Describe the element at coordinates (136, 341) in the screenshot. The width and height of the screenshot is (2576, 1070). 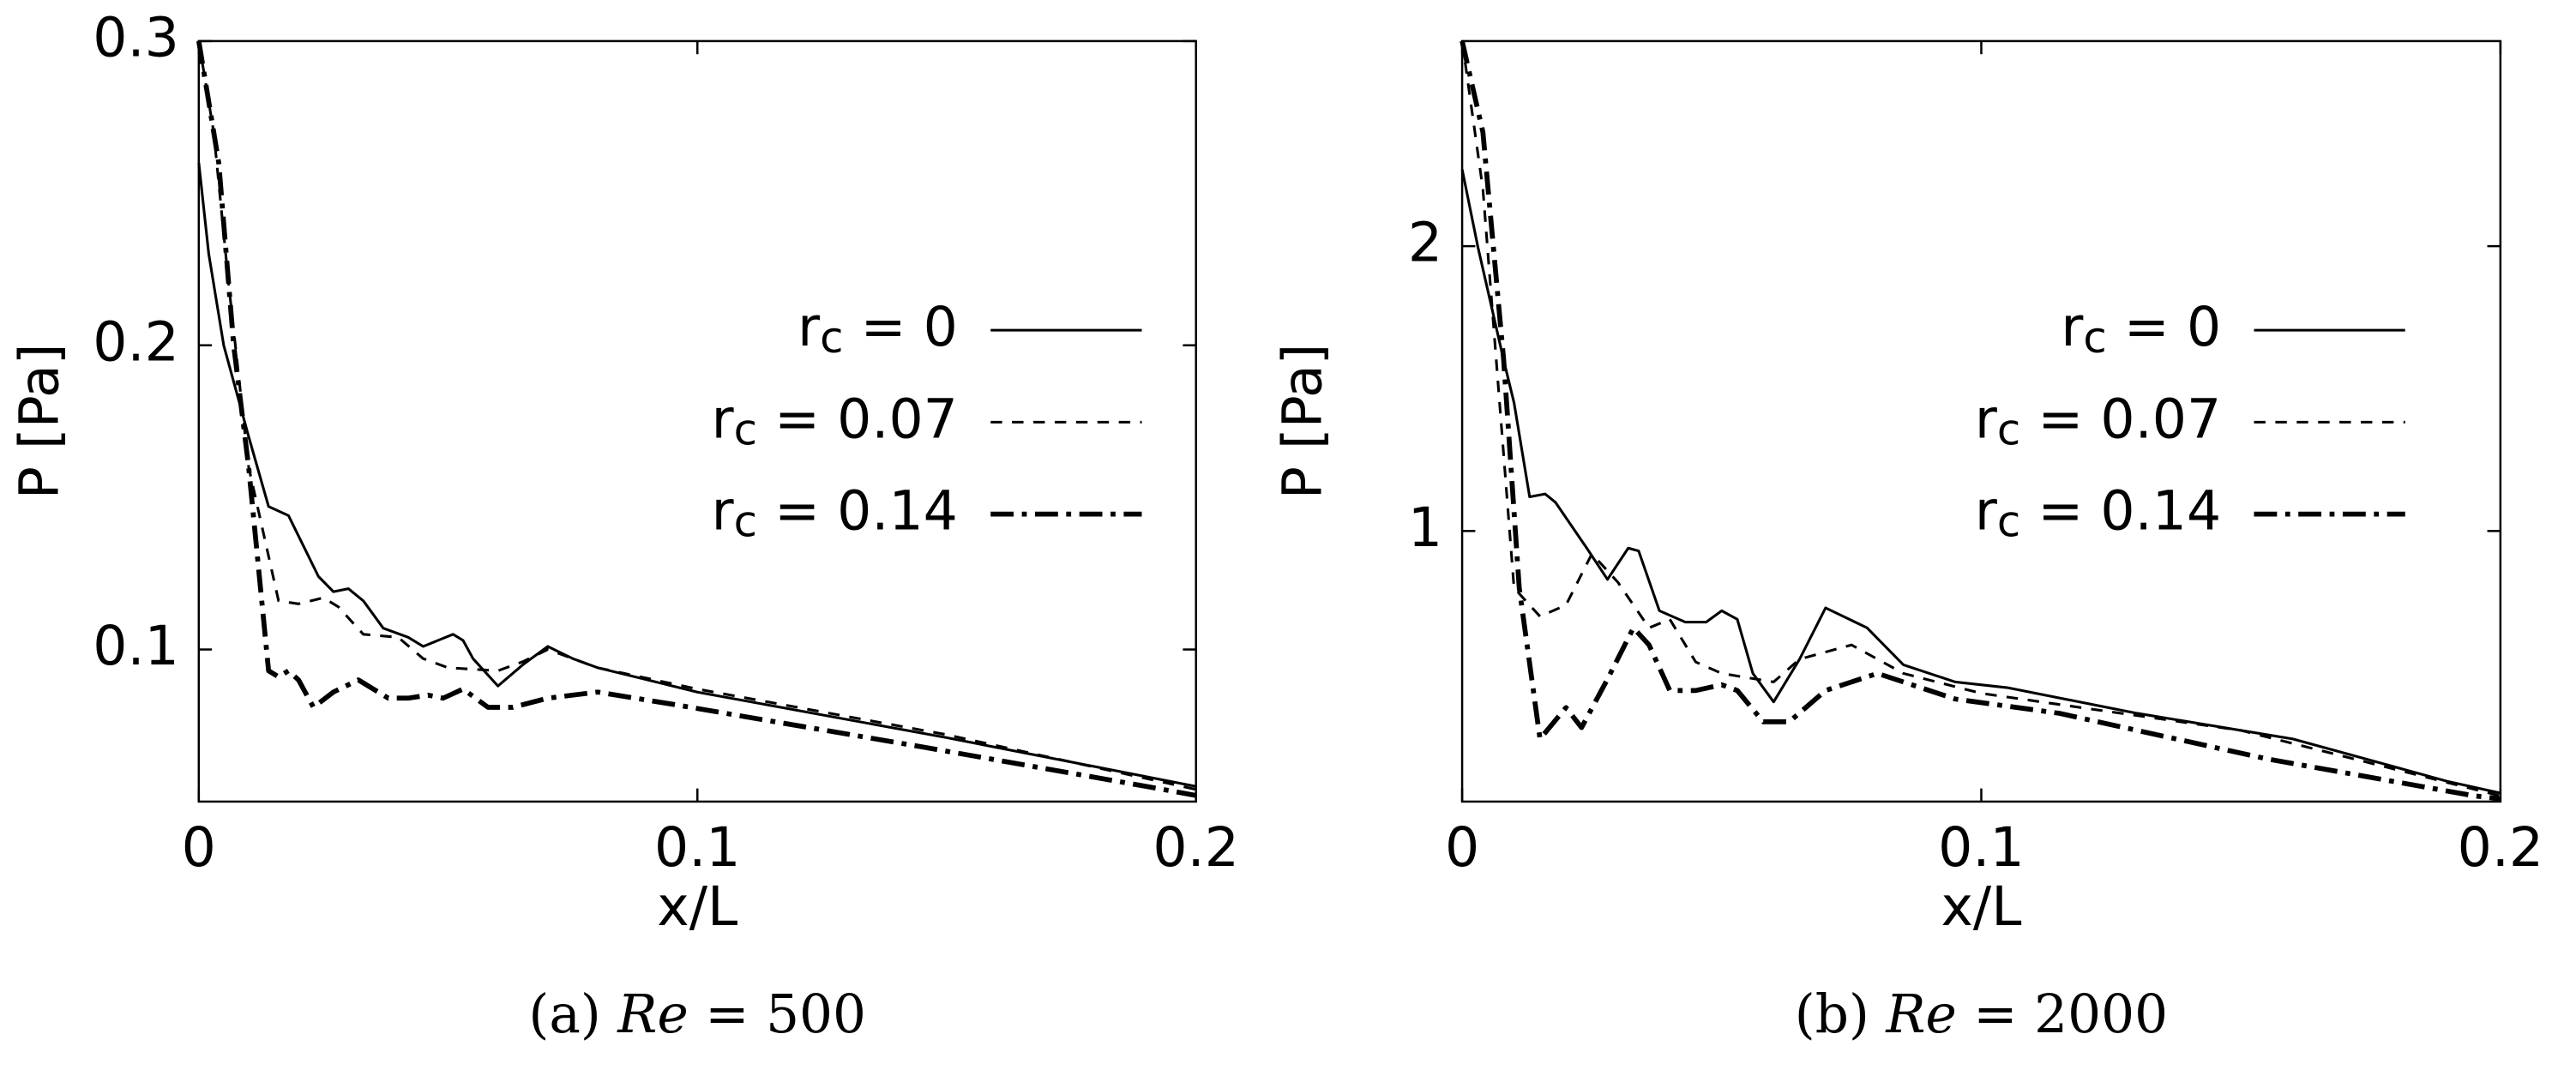
I see `y-tick-label: 0.2` at that location.